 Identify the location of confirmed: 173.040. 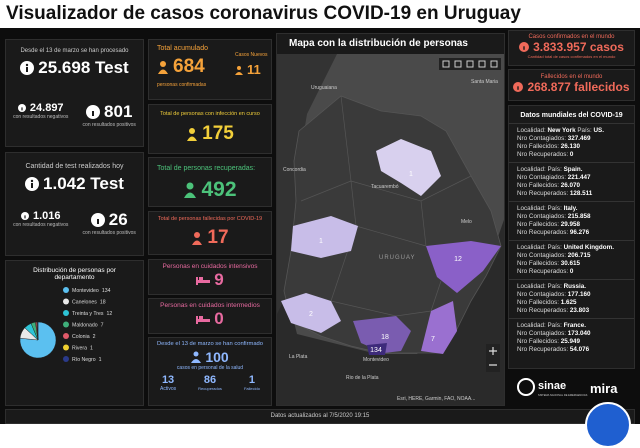
(579, 333).